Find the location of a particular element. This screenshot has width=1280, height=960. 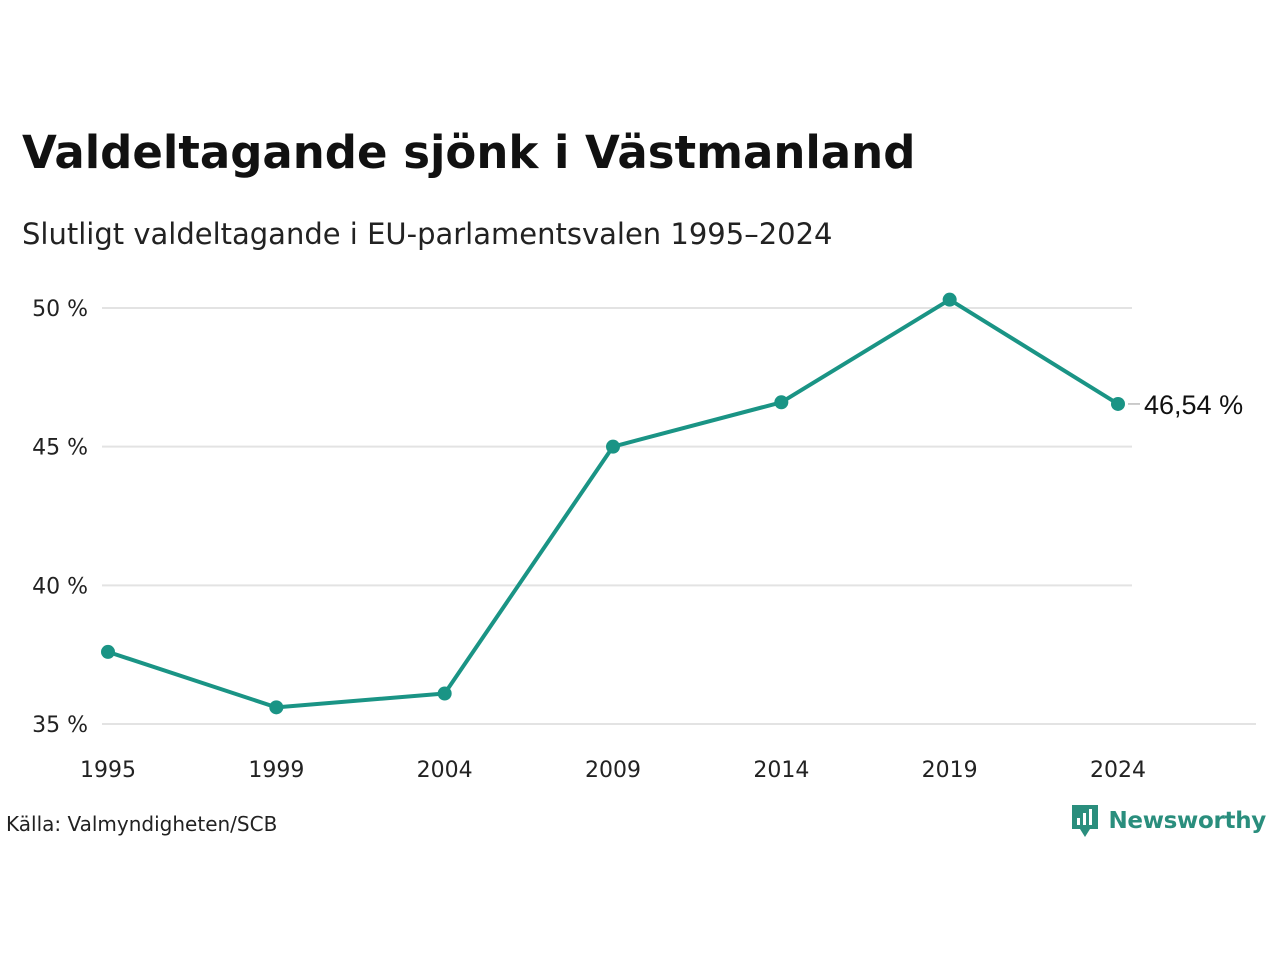

source-note: Källa: Valmyndigheten/SCB is located at coordinates (142, 824).